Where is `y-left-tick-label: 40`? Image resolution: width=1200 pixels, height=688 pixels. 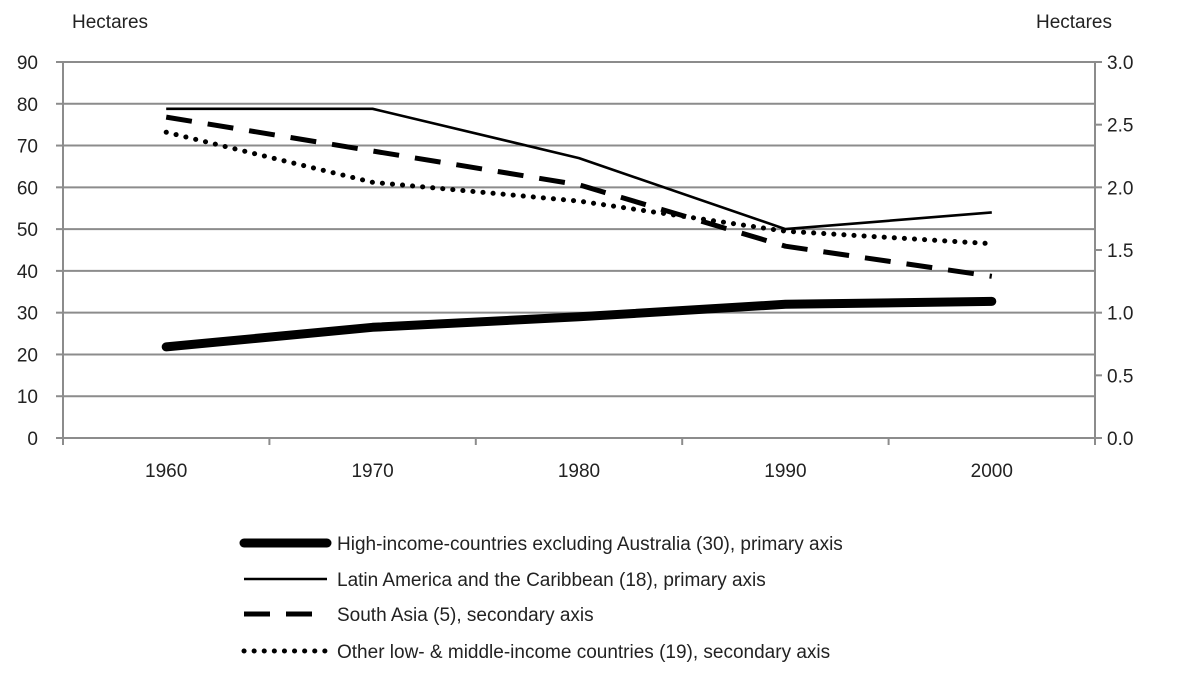 y-left-tick-label: 40 is located at coordinates (27, 272).